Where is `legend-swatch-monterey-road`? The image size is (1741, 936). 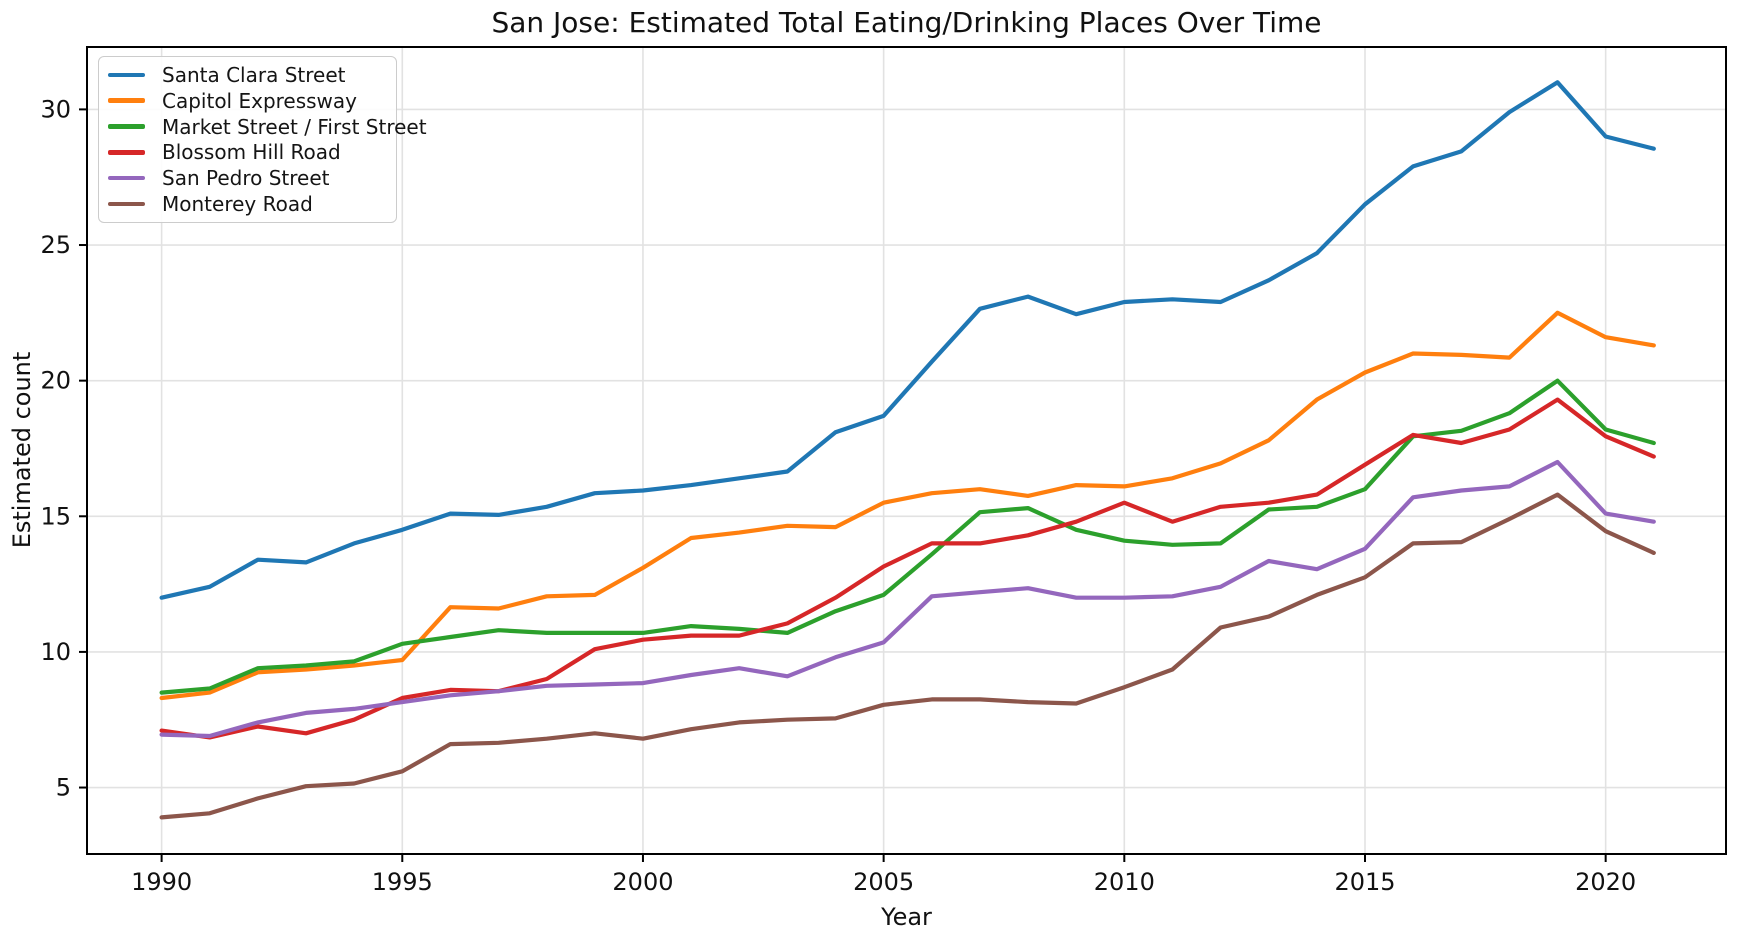 legend-swatch-monterey-road is located at coordinates (126, 204).